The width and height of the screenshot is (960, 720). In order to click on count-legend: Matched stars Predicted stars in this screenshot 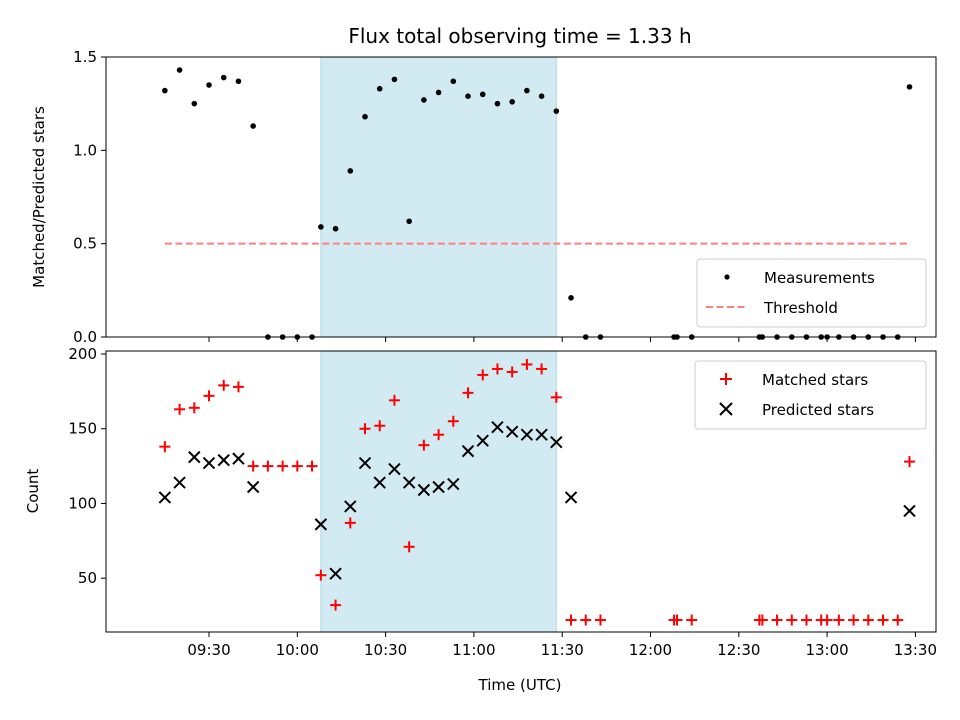, I will do `click(810, 395)`.